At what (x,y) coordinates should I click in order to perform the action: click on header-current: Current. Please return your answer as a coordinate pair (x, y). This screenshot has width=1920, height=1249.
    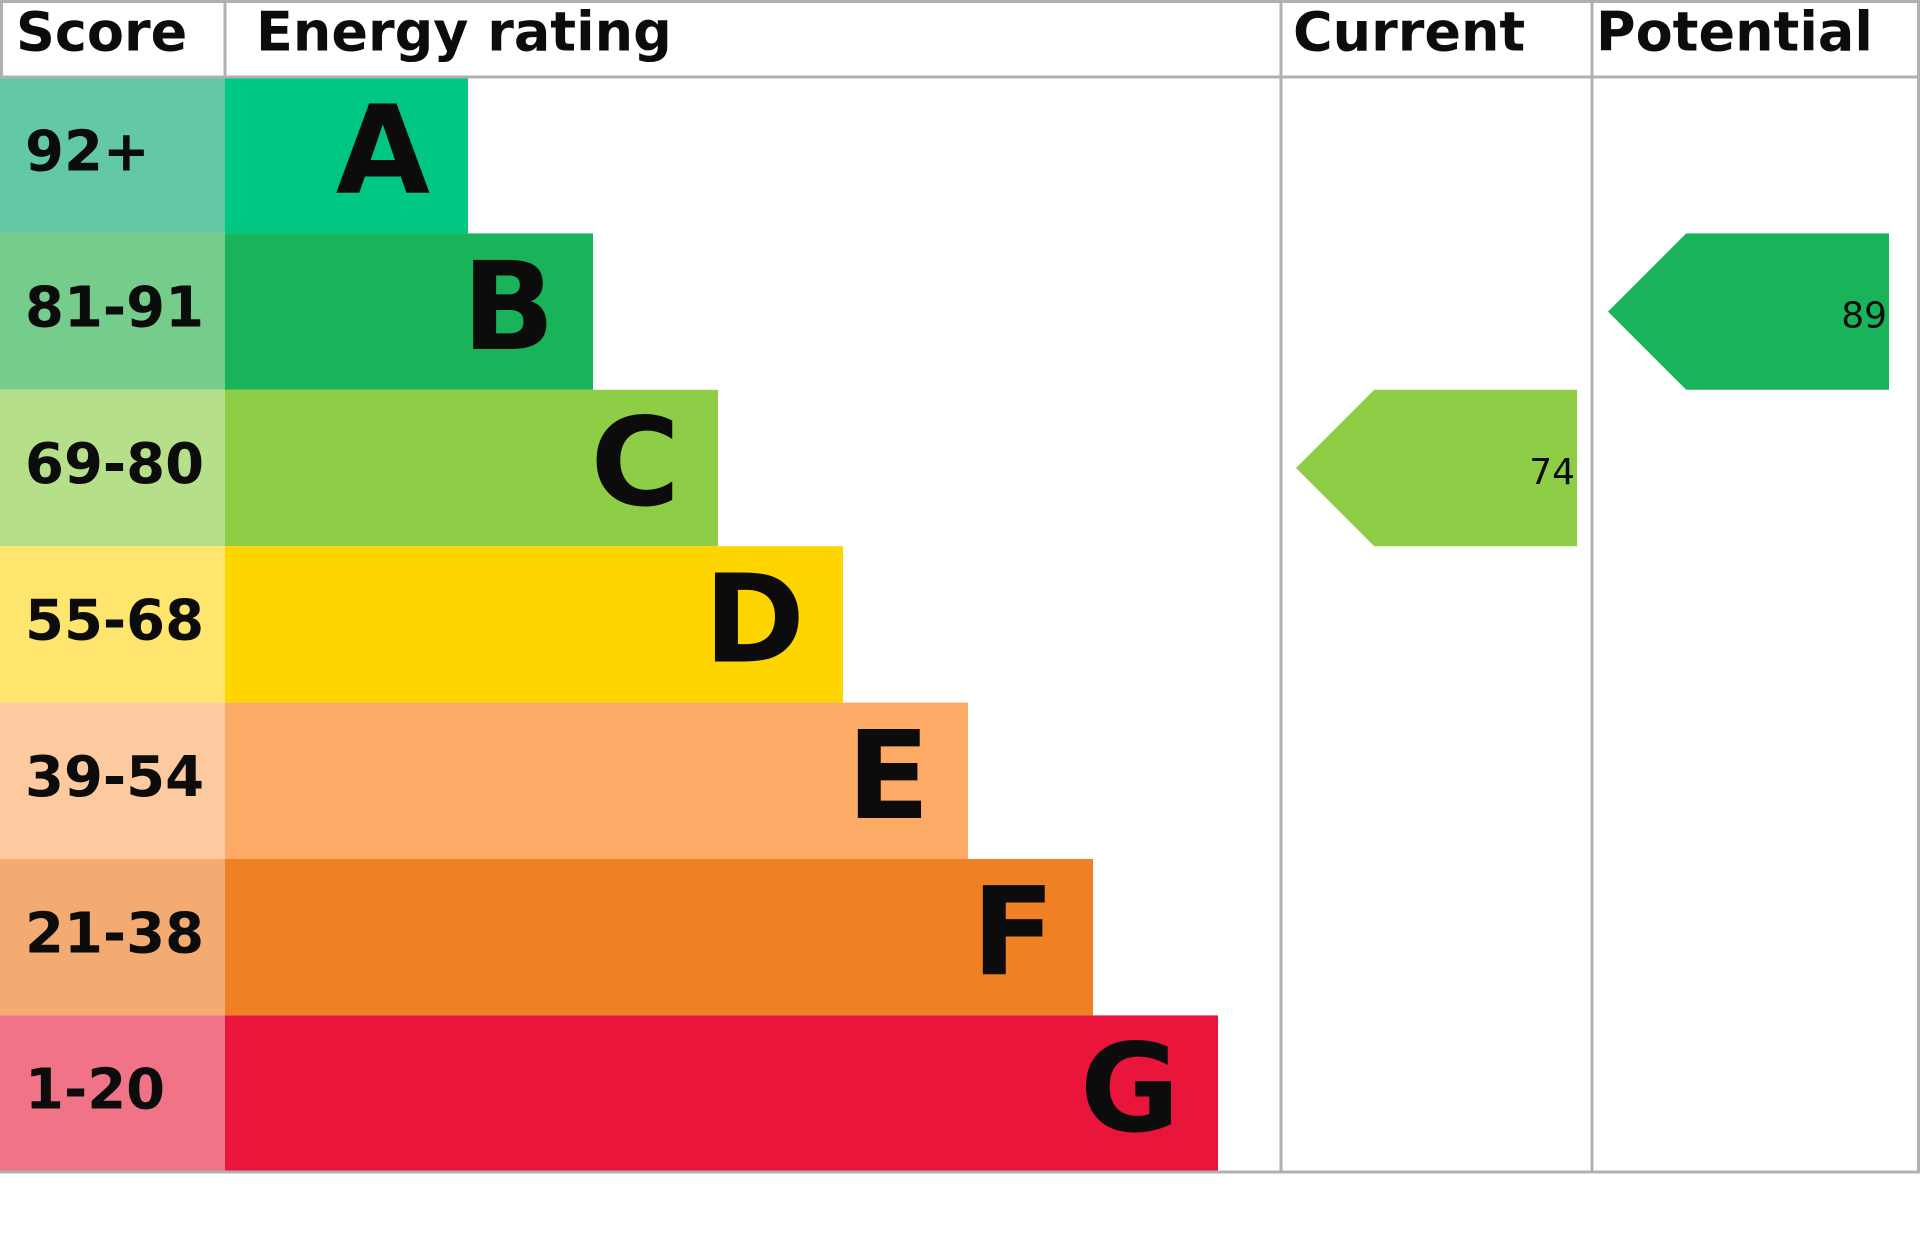
    Looking at the image, I should click on (1409, 32).